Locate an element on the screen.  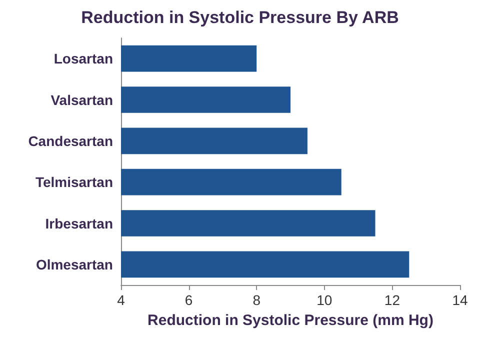
y-tick-label: Telmisartan is located at coordinates (74, 182).